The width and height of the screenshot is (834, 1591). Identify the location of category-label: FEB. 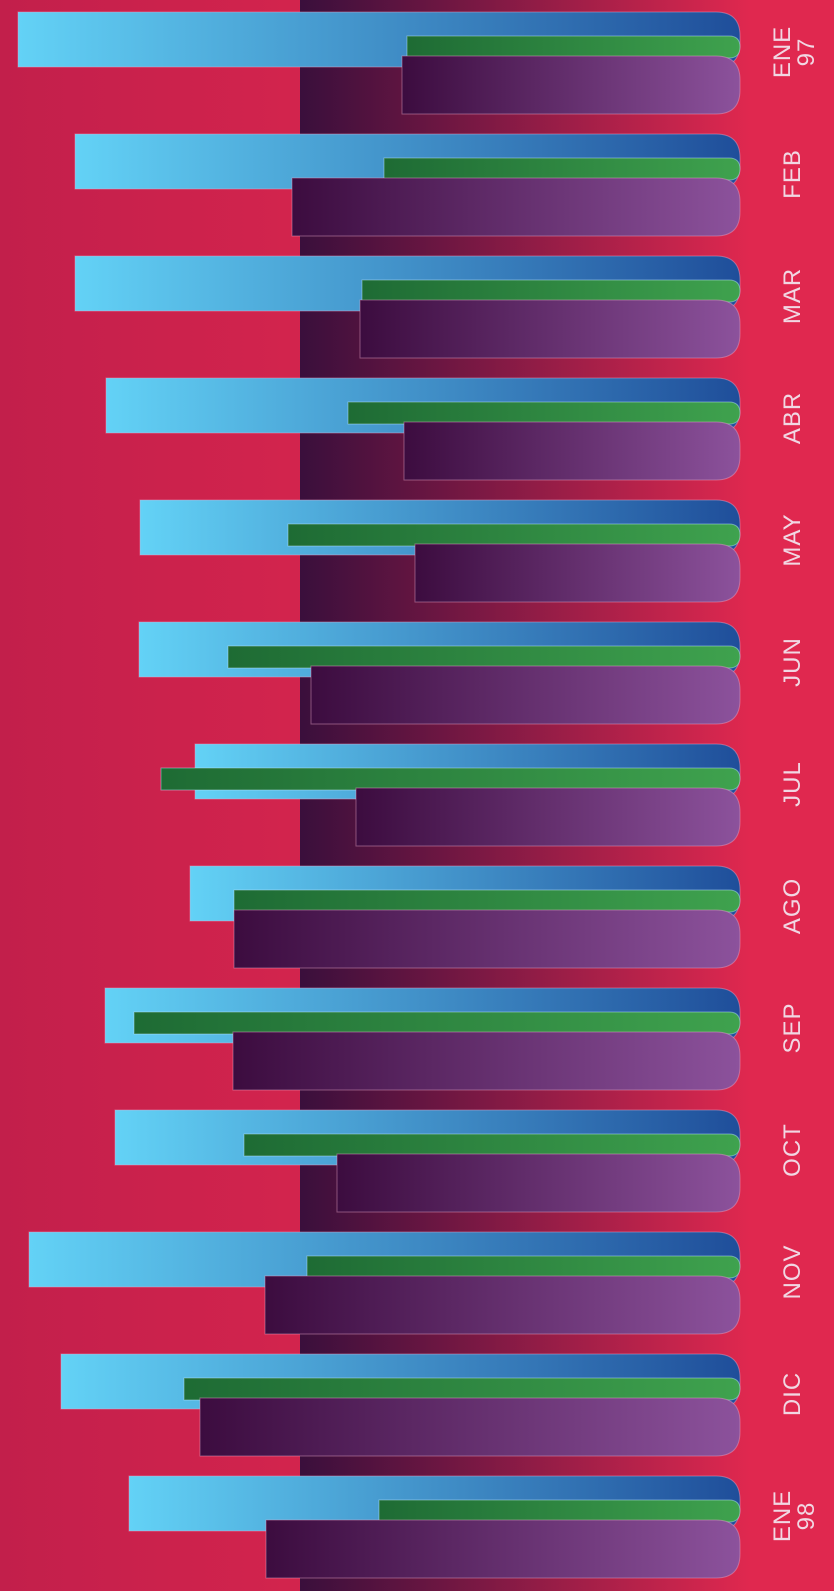
(792, 174).